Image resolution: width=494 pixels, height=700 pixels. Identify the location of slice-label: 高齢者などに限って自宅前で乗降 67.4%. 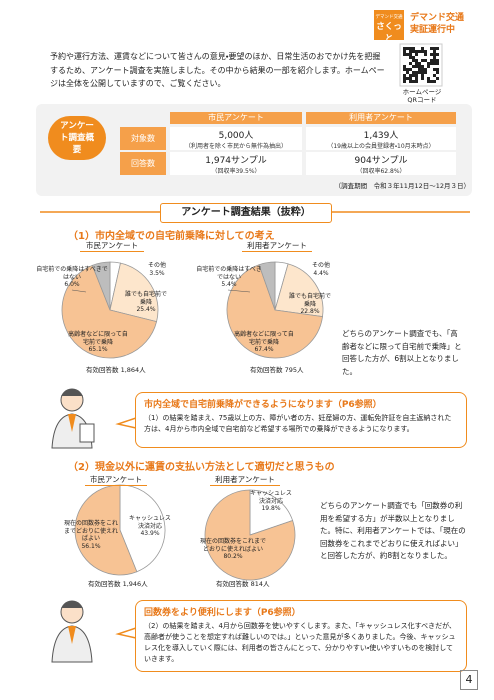
(264, 342).